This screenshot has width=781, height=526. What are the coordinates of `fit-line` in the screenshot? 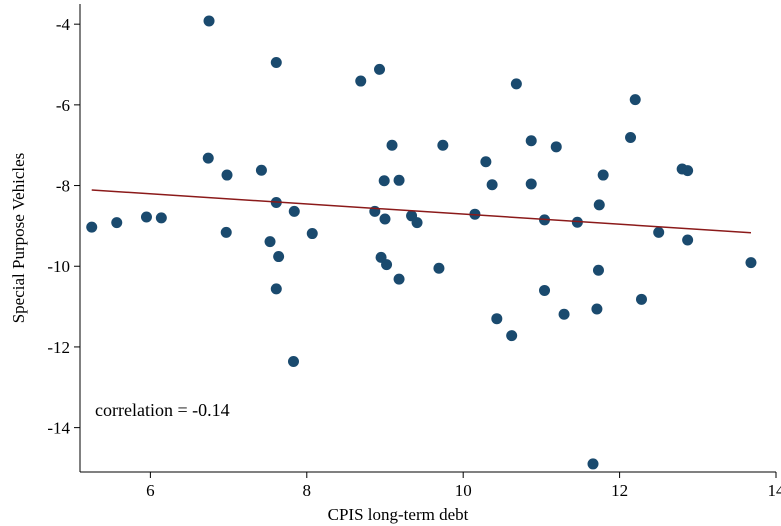 It's located at (421, 211).